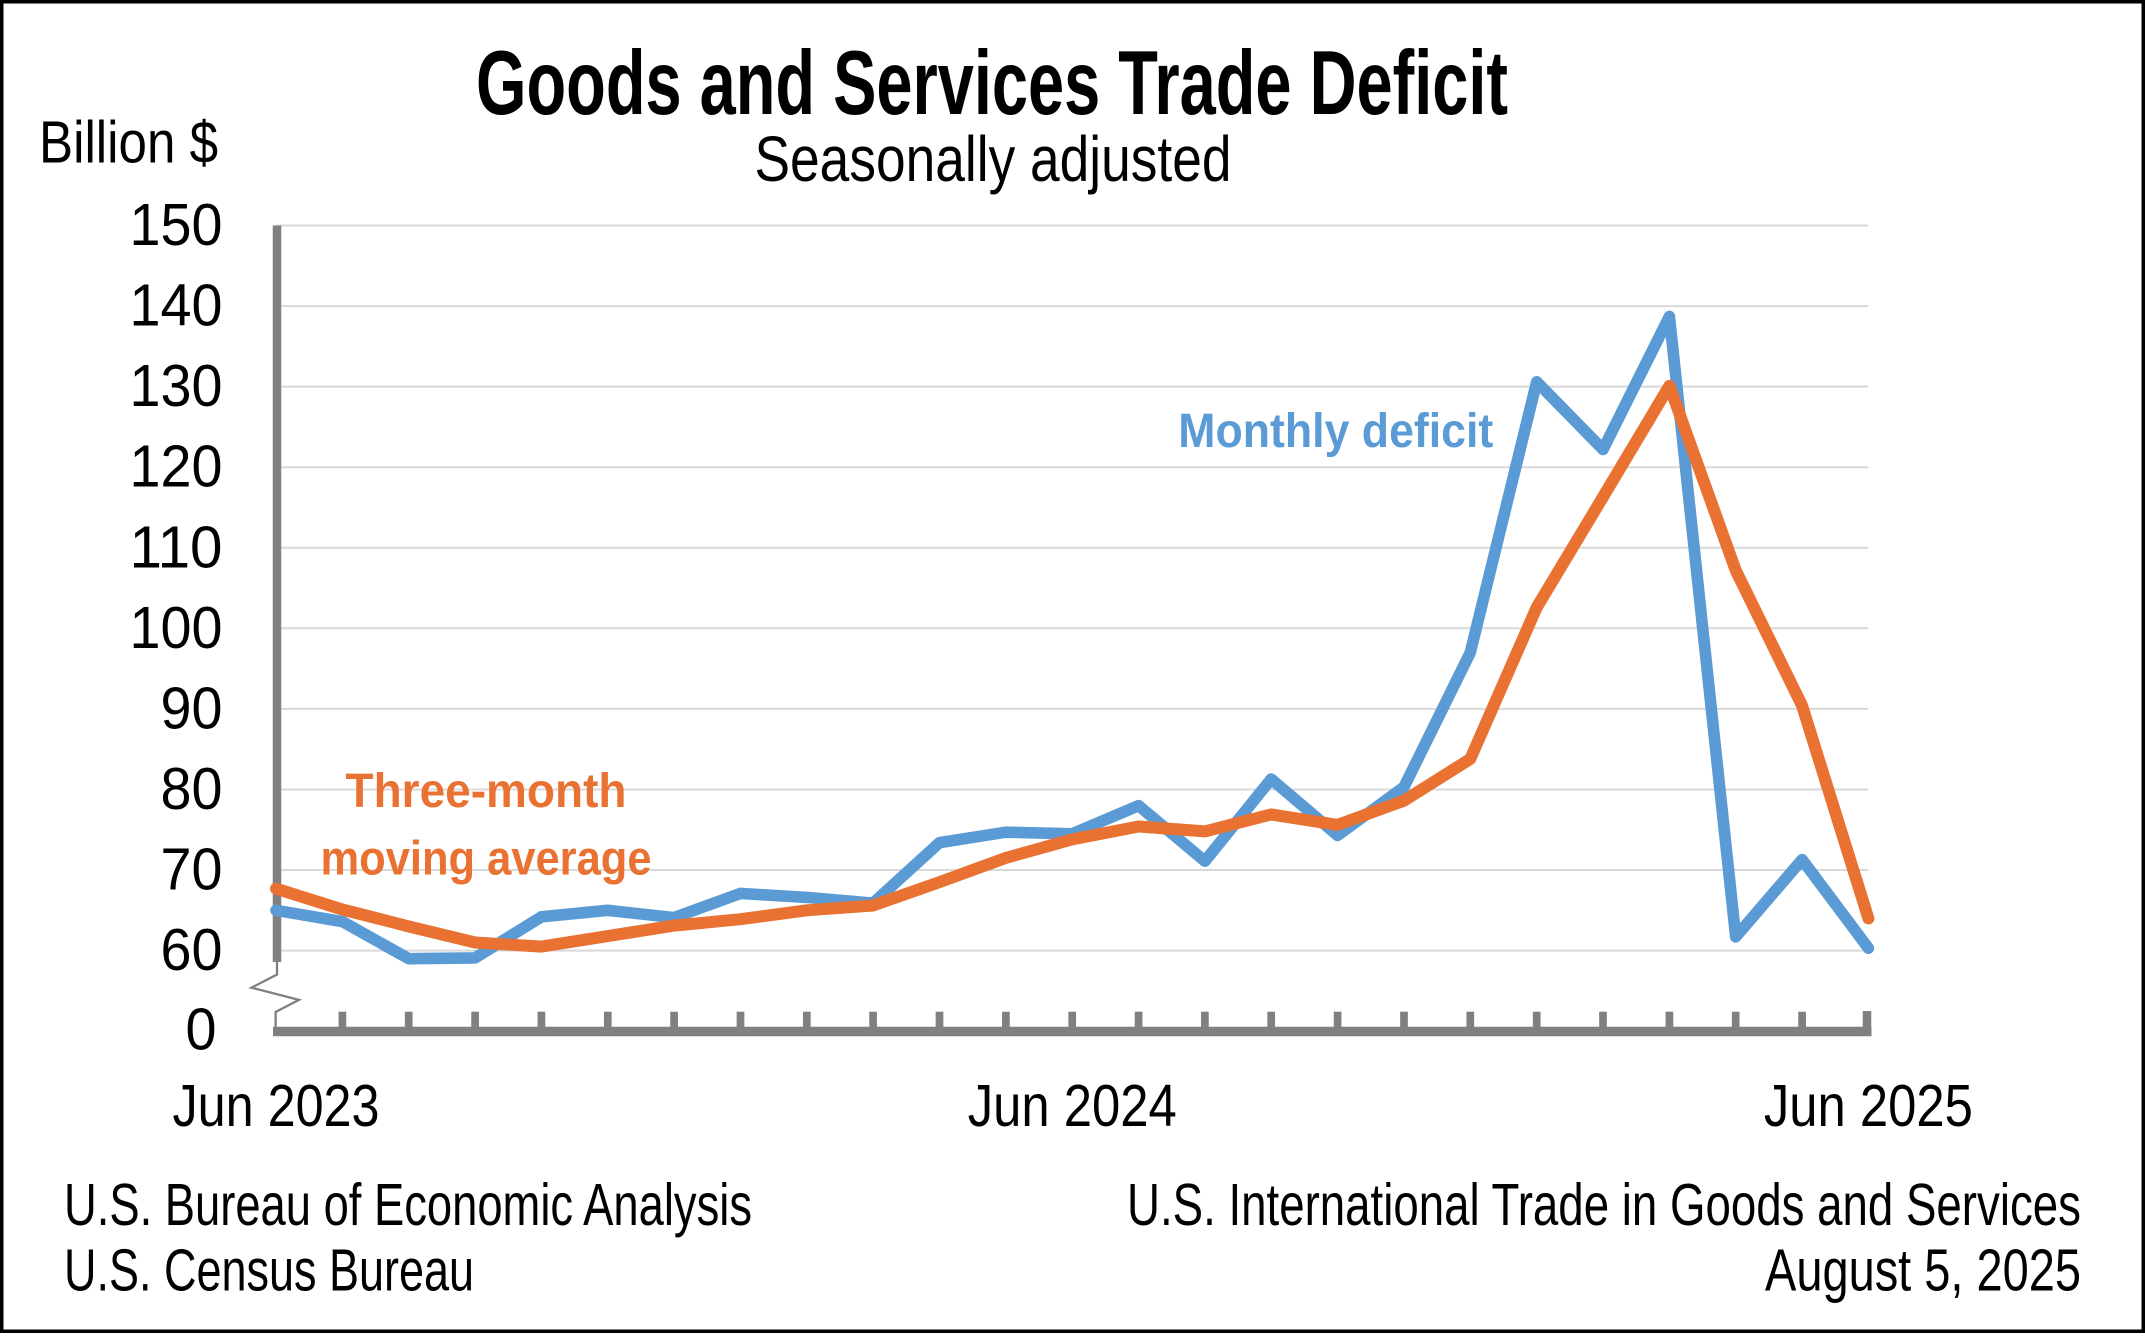 This screenshot has width=2145, height=1338. I want to click on svg-text: 0, so click(201, 1029).